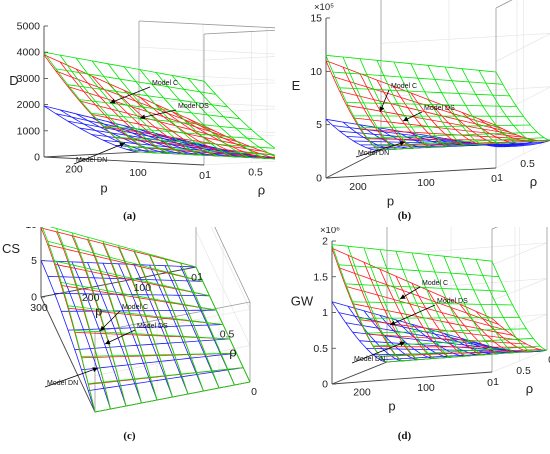  I want to click on panel-caption: (b), so click(405, 216).